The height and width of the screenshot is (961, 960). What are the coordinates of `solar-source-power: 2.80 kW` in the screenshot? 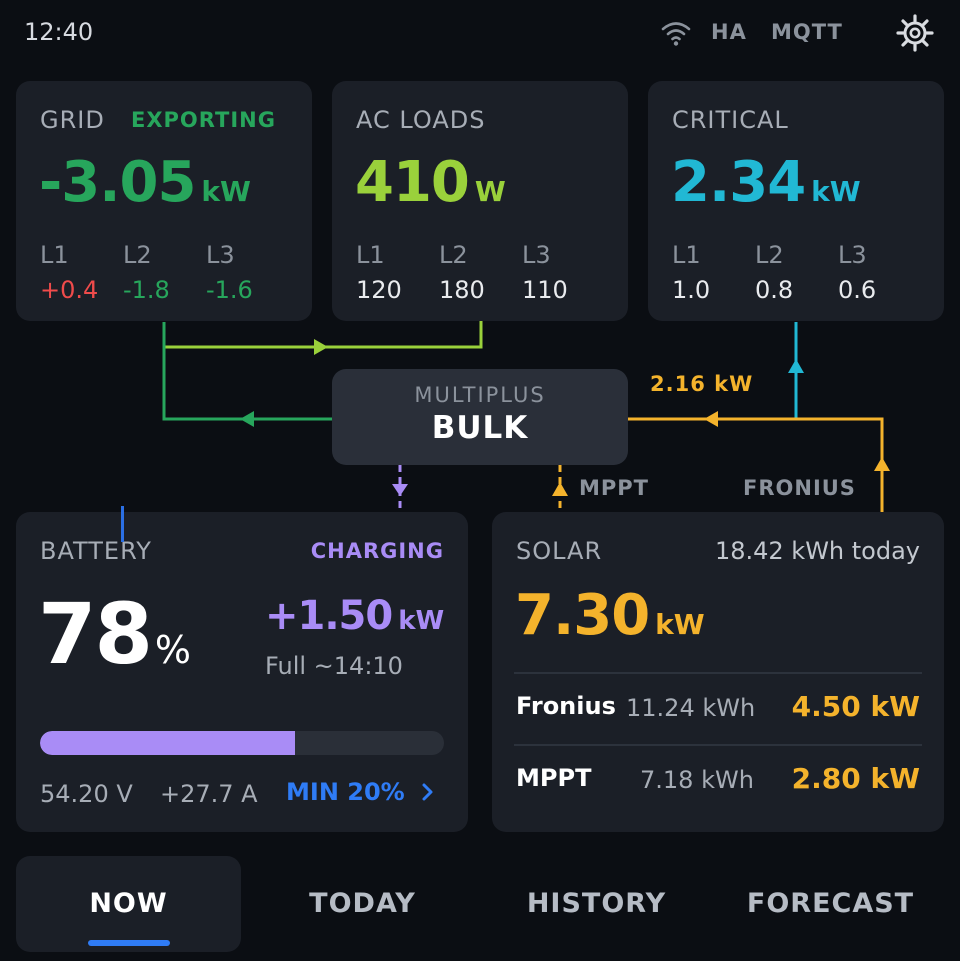 It's located at (855, 778).